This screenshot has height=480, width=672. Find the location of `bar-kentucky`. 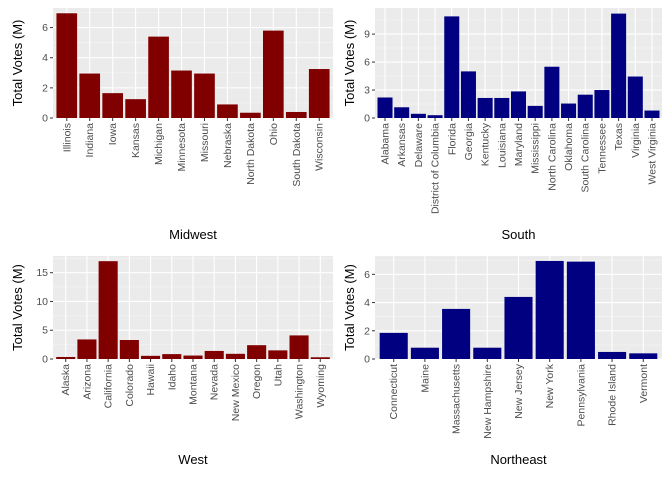

bar-kentucky is located at coordinates (485, 107).